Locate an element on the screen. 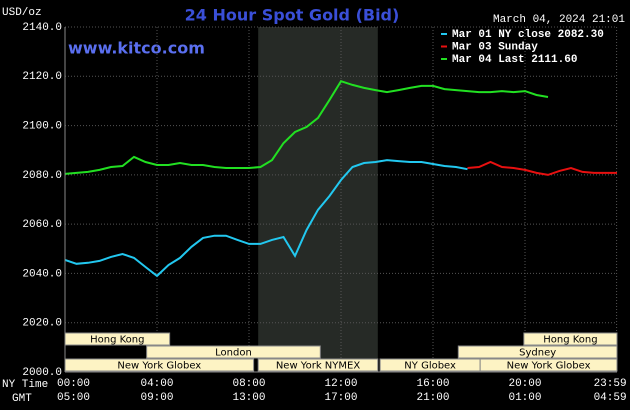  gmt-tick-label: 21:00 is located at coordinates (432, 398).